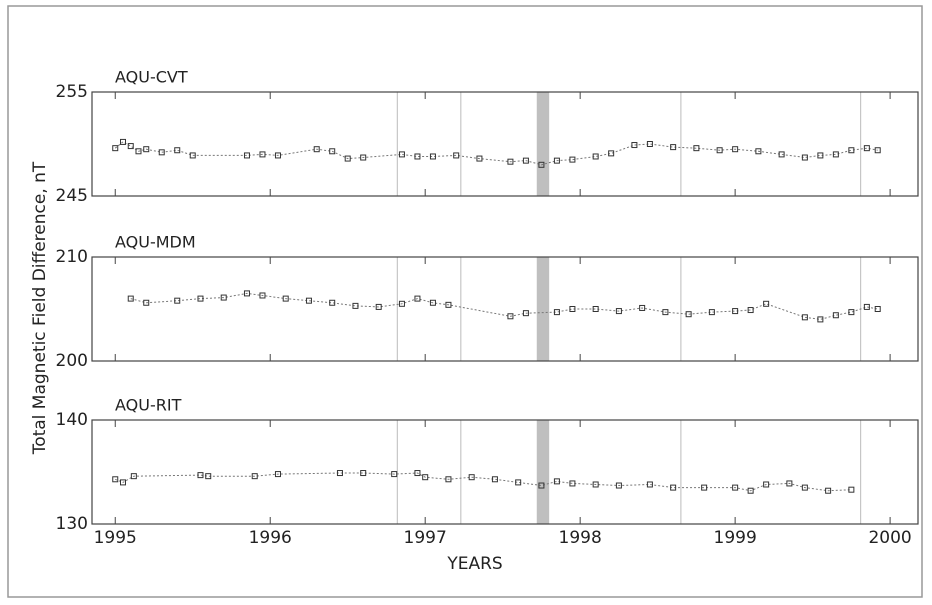 This screenshot has height=605, width=932. Describe the element at coordinates (425, 538) in the screenshot. I see `x-tick-label: 1997` at that location.